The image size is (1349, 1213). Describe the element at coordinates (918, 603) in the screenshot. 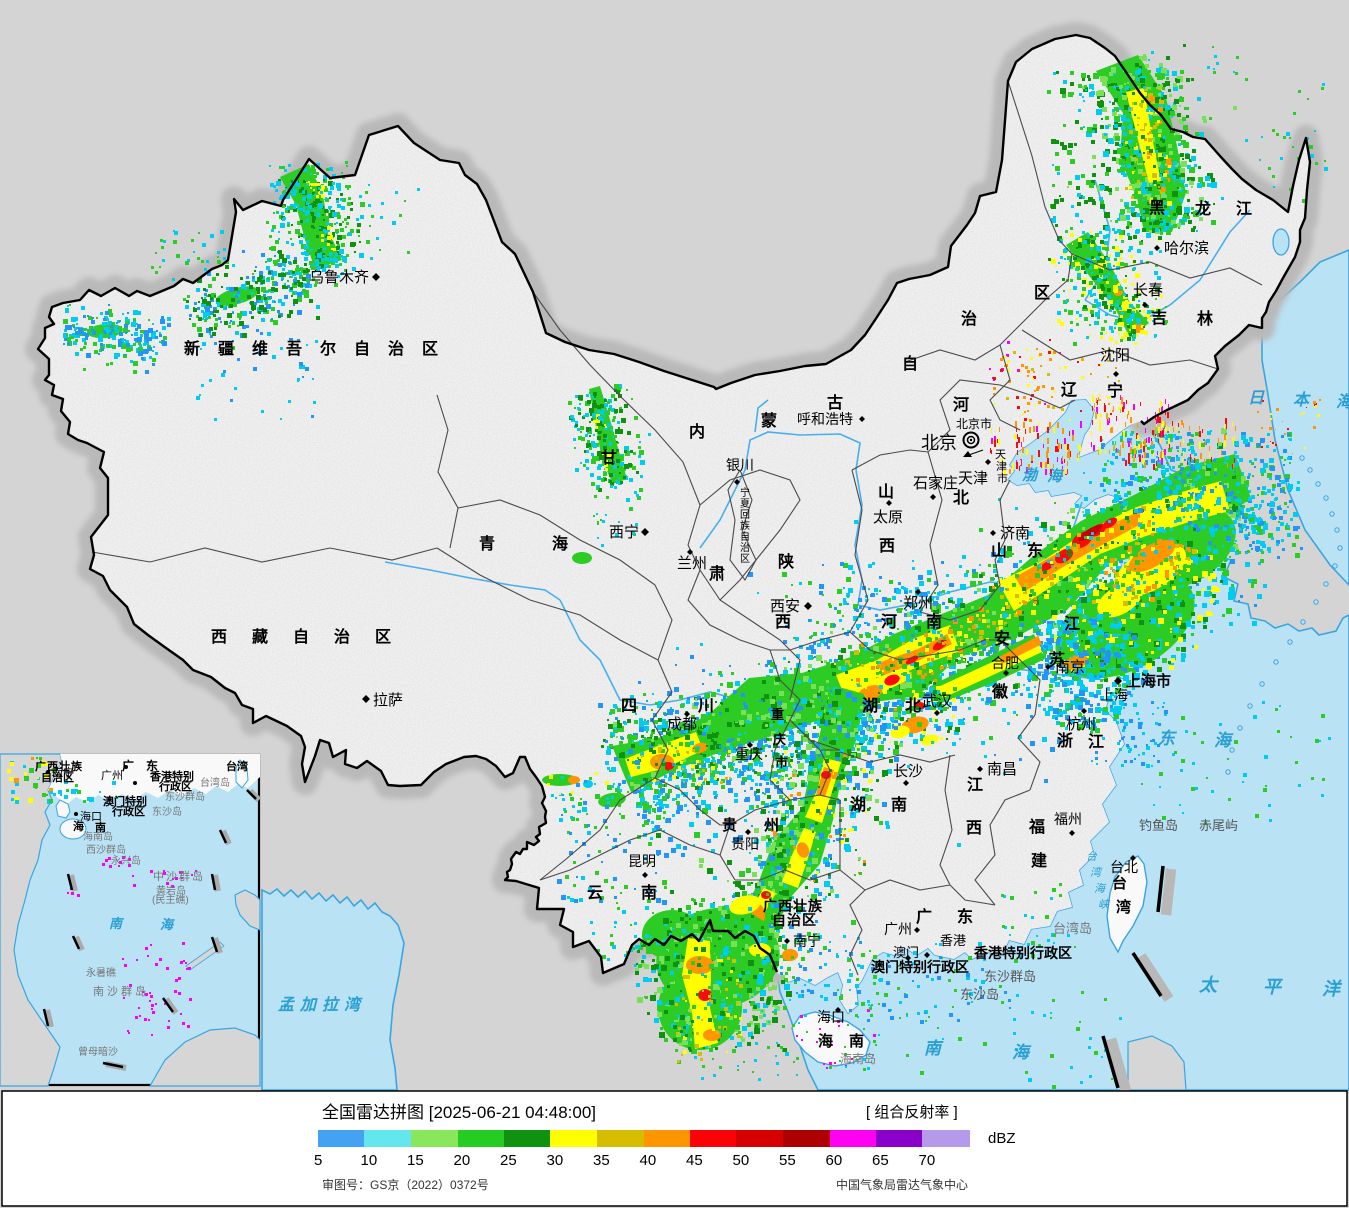

I see `svg-text: 郑州` at that location.